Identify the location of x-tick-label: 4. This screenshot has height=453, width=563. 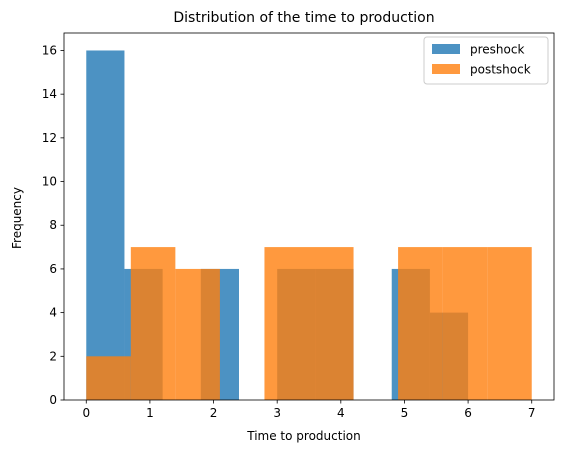
(341, 413).